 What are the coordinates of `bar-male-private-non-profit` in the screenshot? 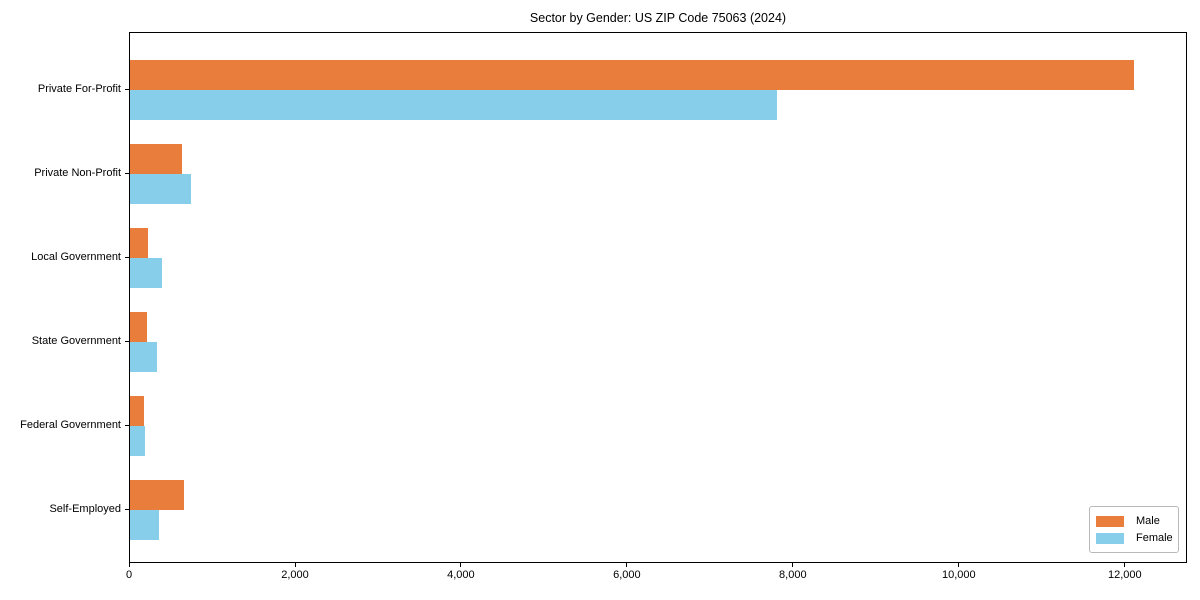 It's located at (156, 159).